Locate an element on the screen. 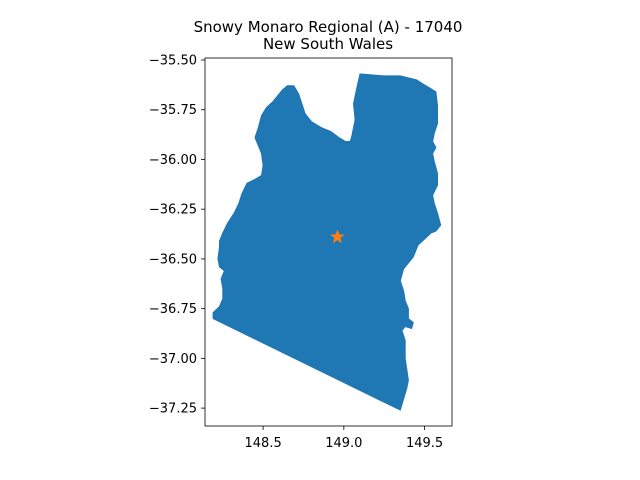  y-tick-label: −36.00 is located at coordinates (173, 160).